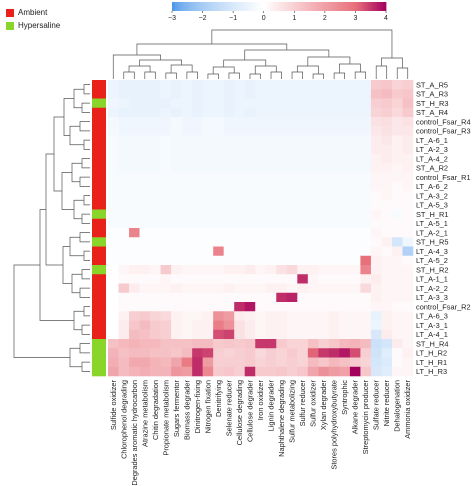 The height and width of the screenshot is (486, 474). I want to click on colorbar-tick-label: 1, so click(294, 18).